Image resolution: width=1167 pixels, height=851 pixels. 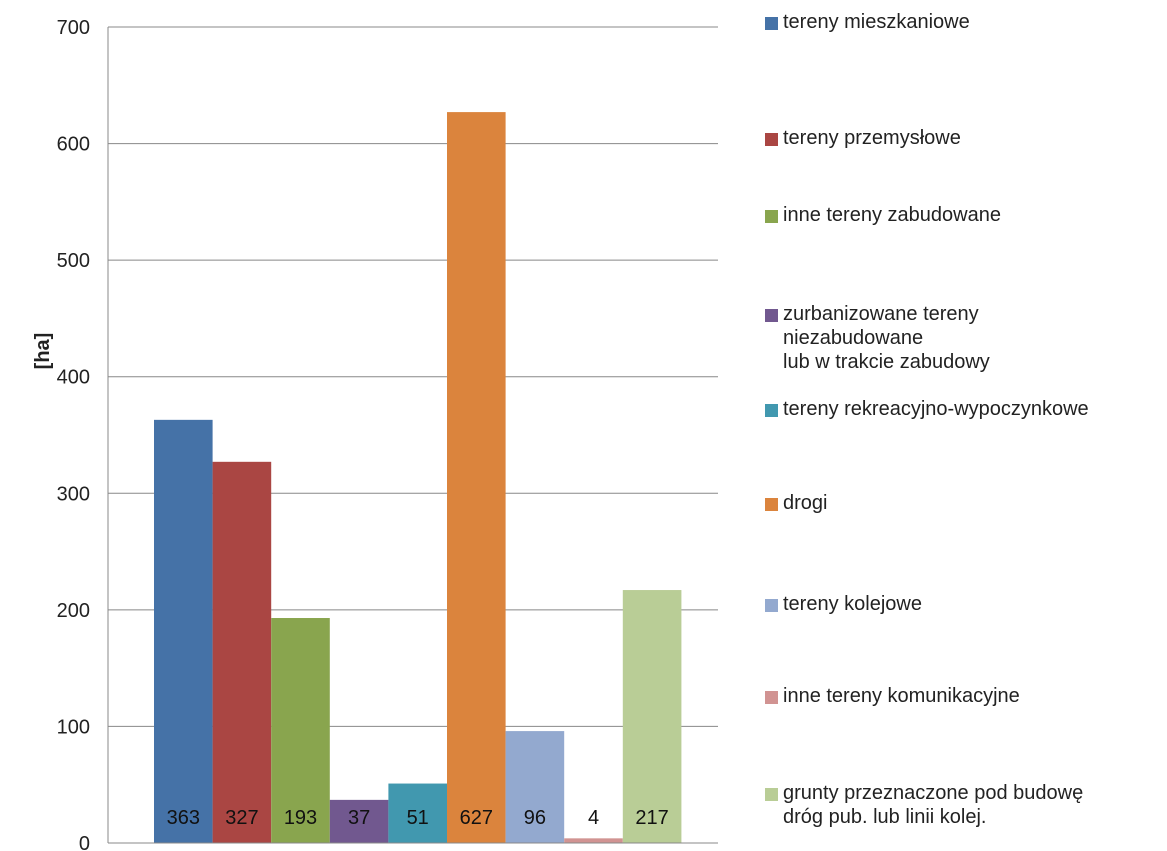 I want to click on data-label: 327, so click(x=241, y=818).